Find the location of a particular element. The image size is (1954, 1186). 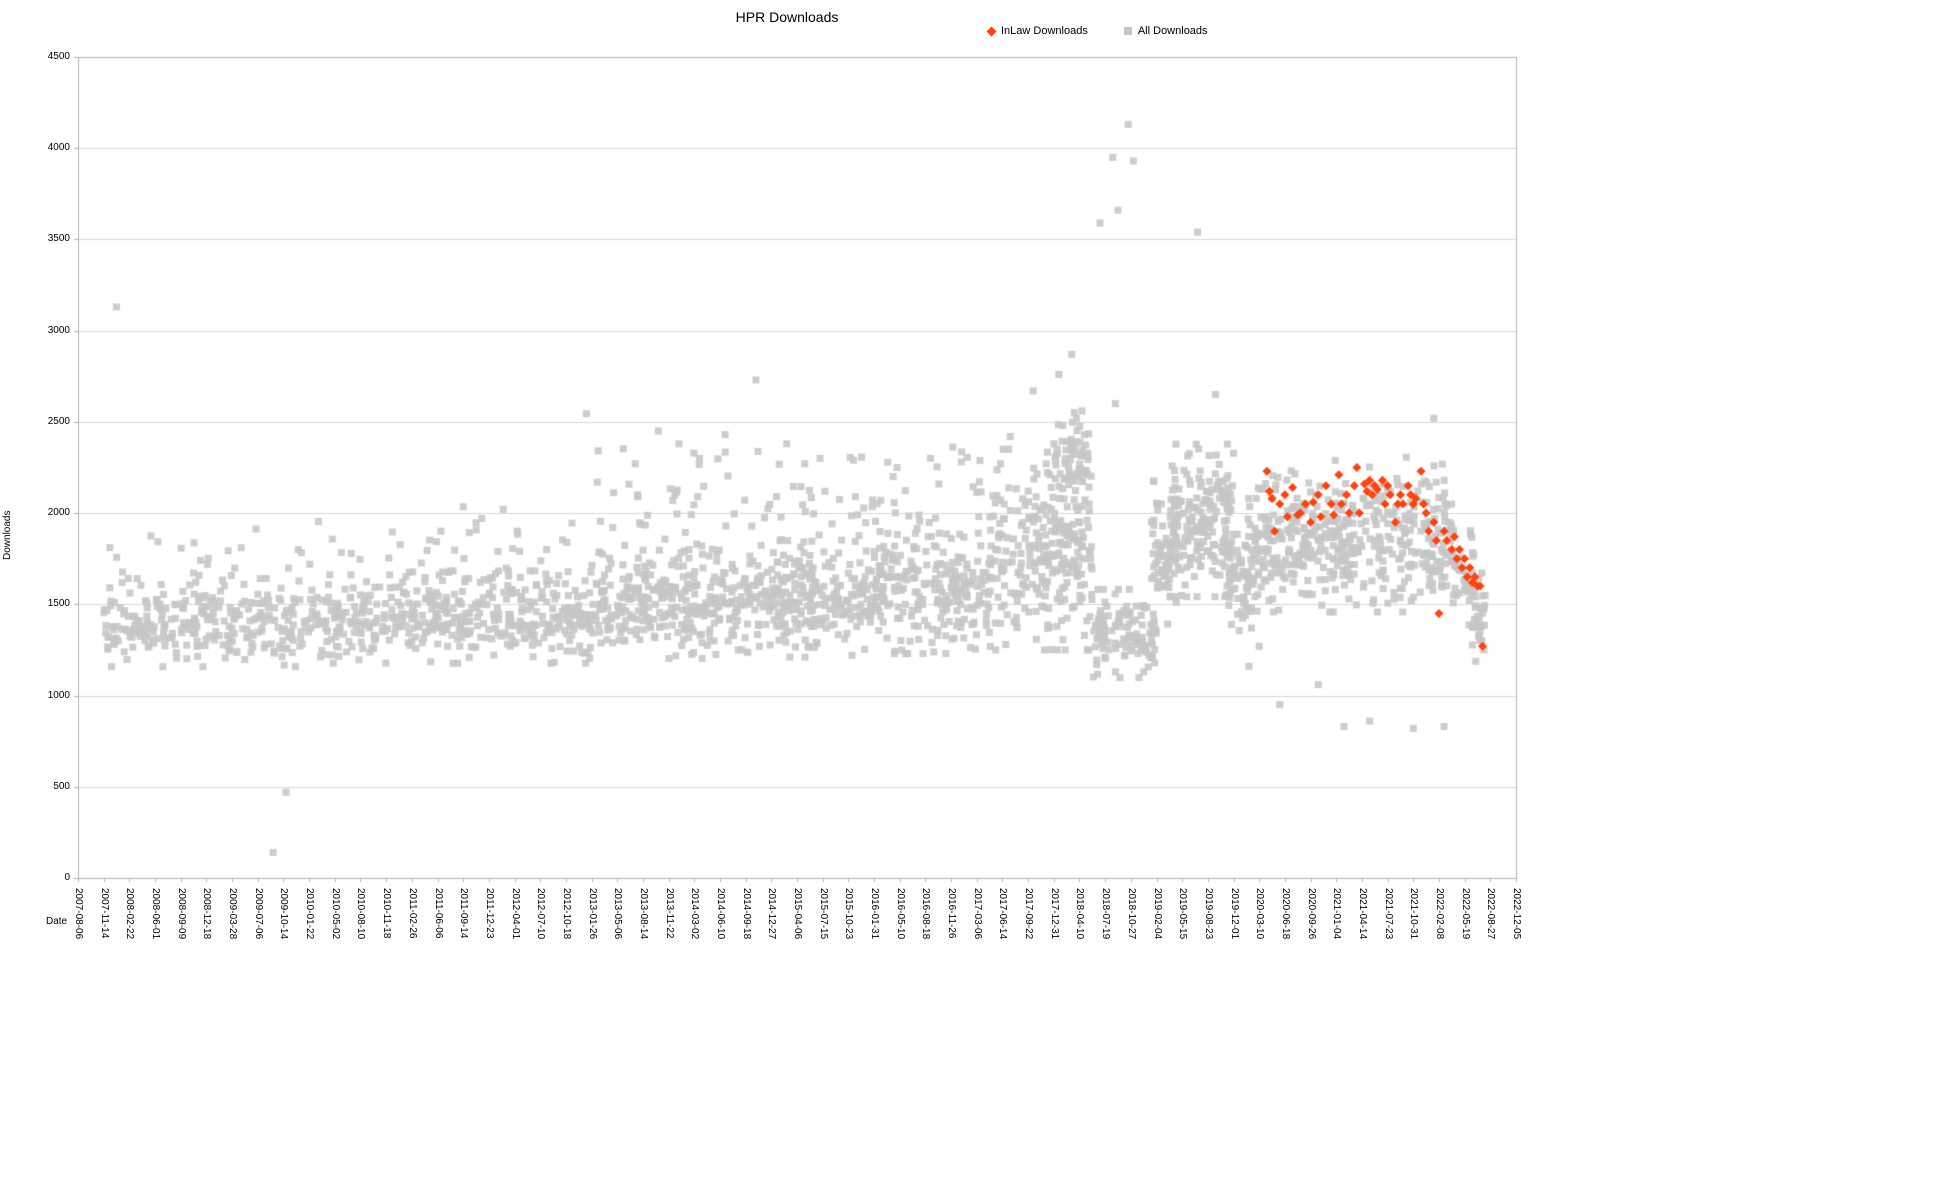

x-tick-label: 2019-02-04 is located at coordinates (1157, 914).